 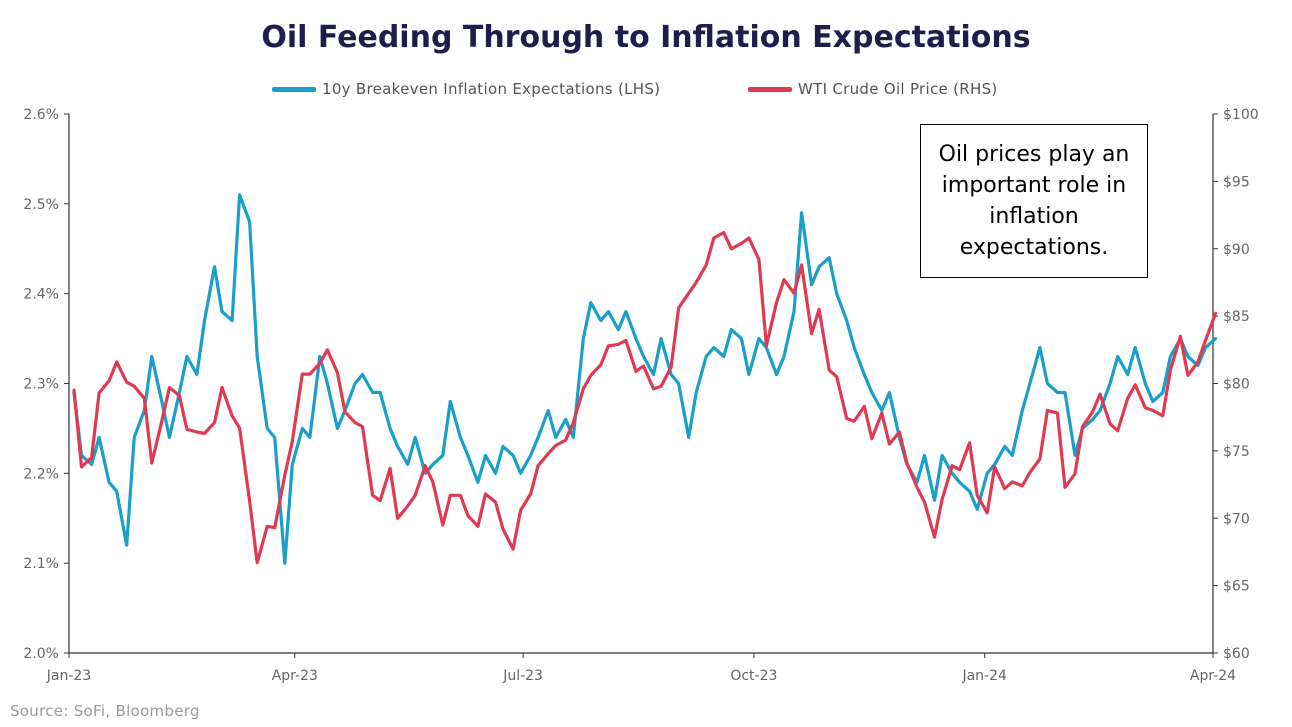 I want to click on y-right-tick-label: $85, so click(x=1236, y=317).